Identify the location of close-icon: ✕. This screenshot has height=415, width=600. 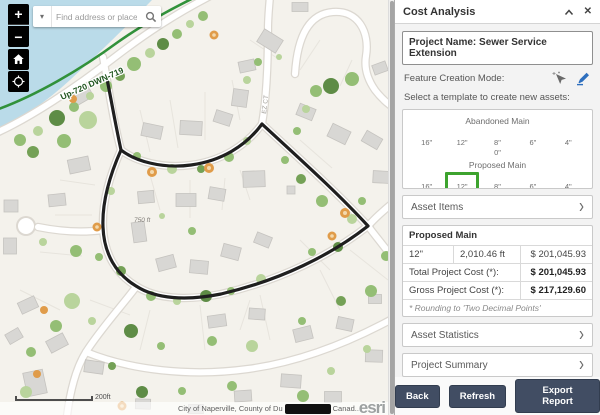
(587, 11).